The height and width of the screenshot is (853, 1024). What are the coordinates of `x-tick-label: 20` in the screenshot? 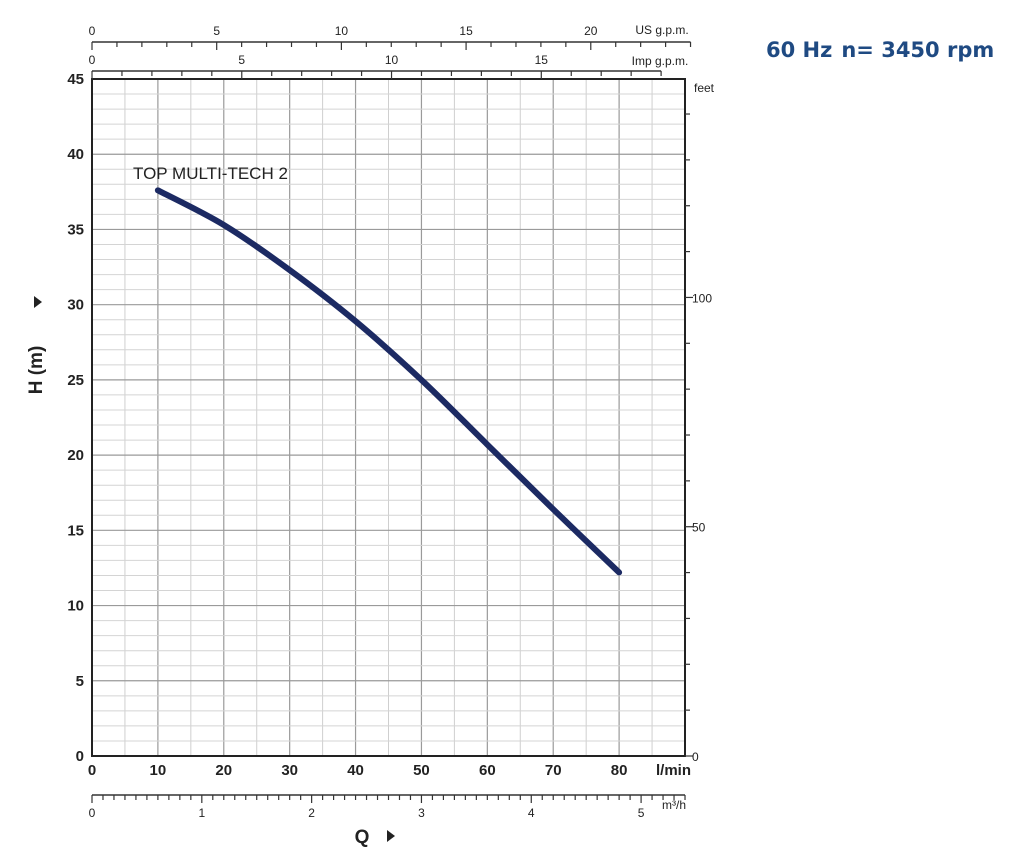 It's located at (223, 770).